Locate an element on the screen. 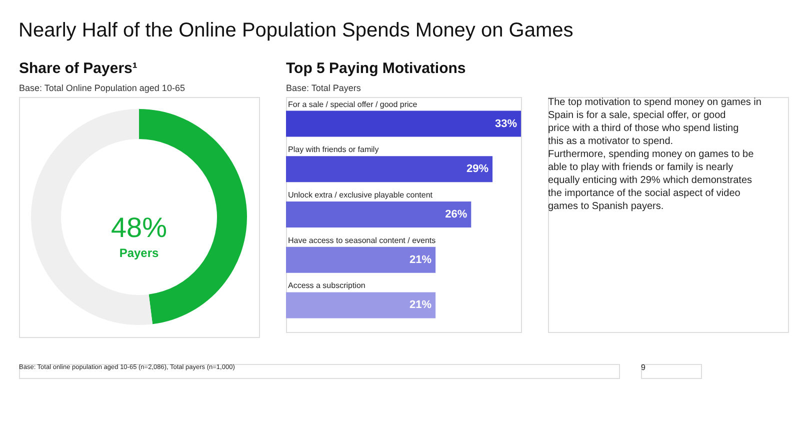 The image size is (800, 448). chart-subtitle: Base: Total Payers is located at coordinates (324, 88).